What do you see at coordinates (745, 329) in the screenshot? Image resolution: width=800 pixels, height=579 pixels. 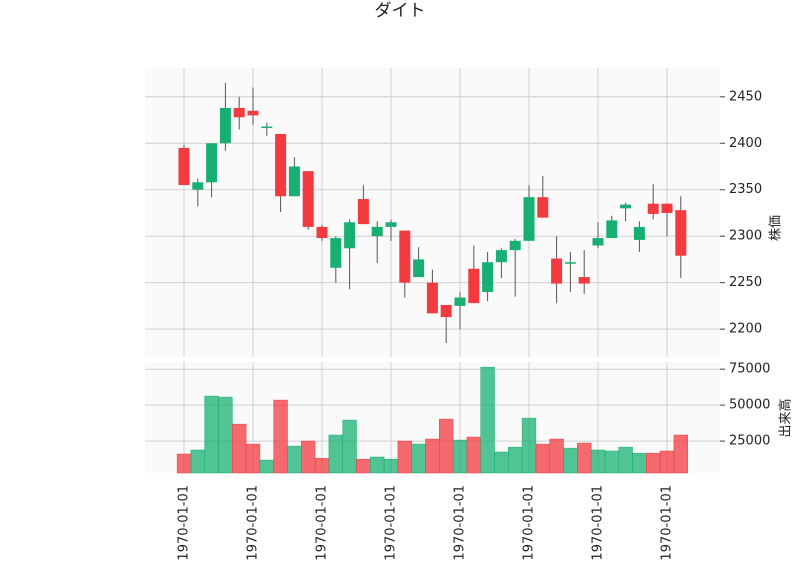 I see `y-tick-label: 2200` at bounding box center [745, 329].